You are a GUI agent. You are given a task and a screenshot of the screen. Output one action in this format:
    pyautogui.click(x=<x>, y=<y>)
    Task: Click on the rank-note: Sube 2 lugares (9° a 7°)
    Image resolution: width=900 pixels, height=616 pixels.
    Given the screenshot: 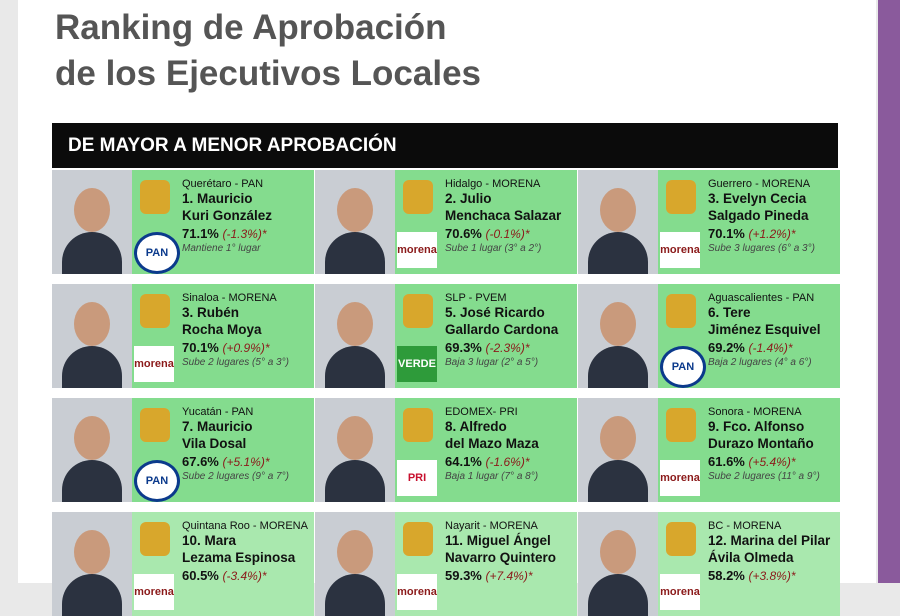 What is the action you would take?
    pyautogui.click(x=235, y=476)
    